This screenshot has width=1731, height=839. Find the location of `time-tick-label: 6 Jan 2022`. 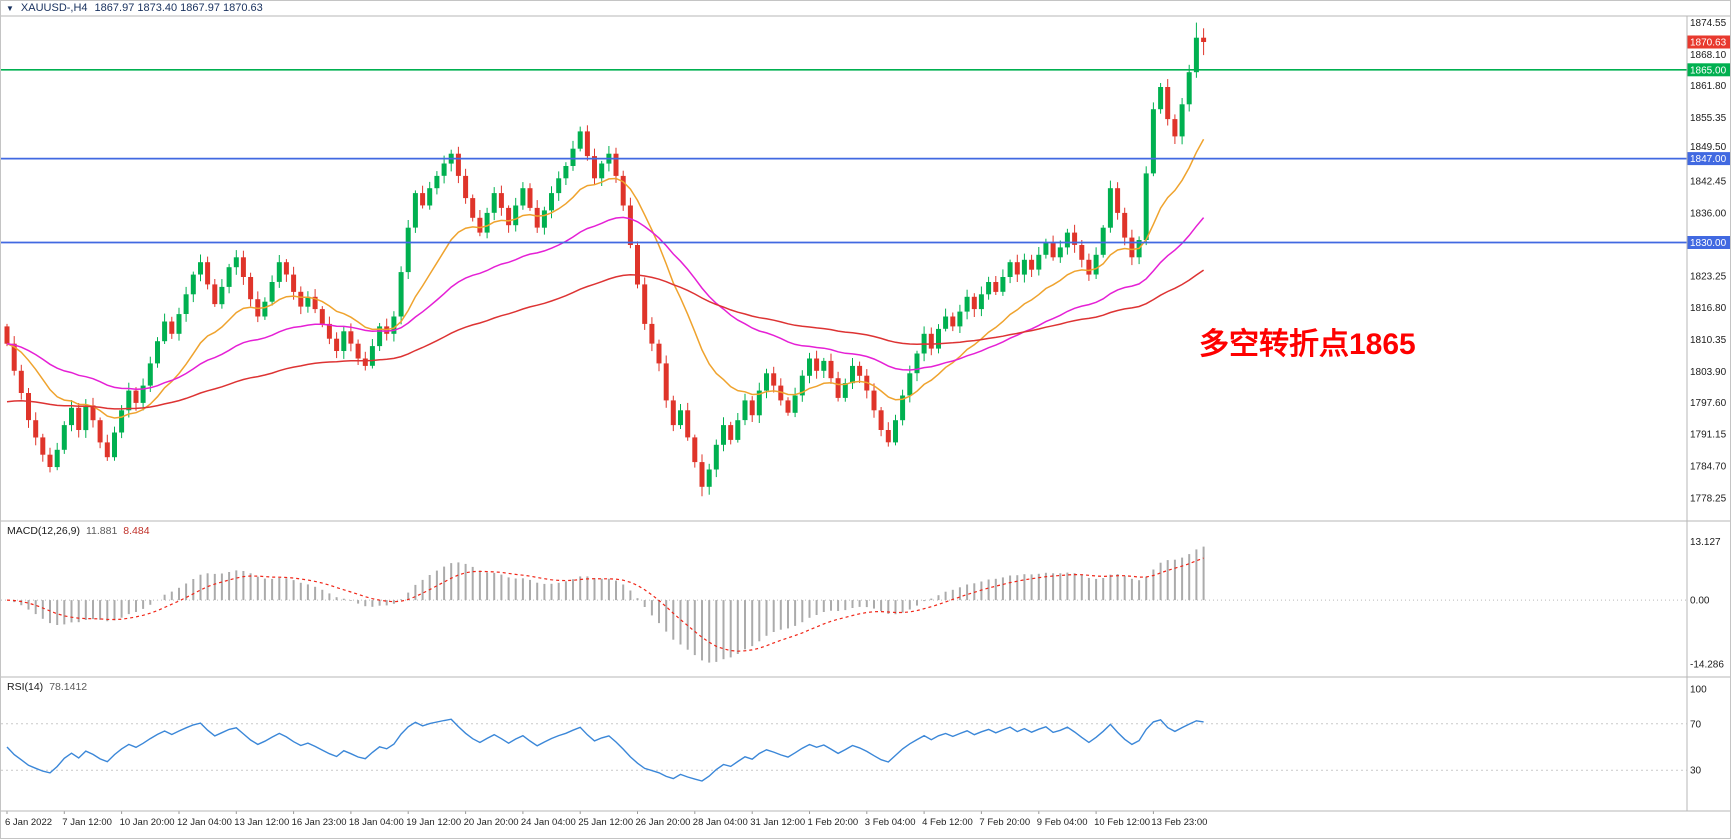

time-tick-label: 6 Jan 2022 is located at coordinates (28, 822).